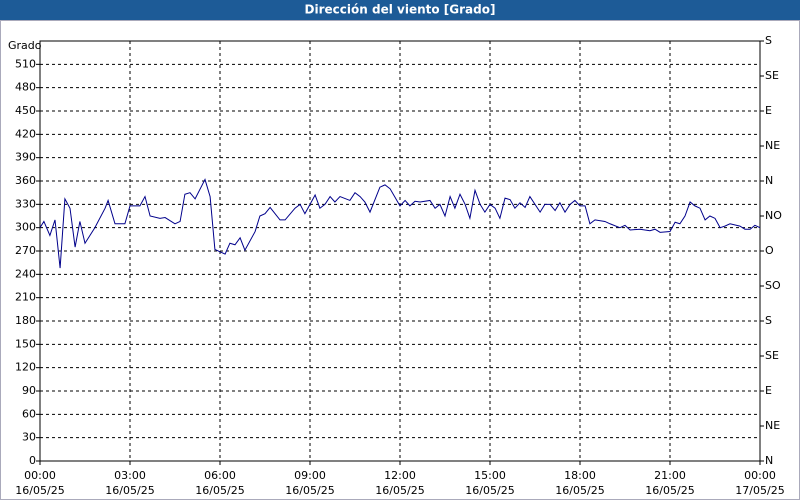  I want to click on x-tick-label: 09:00, so click(310, 475).